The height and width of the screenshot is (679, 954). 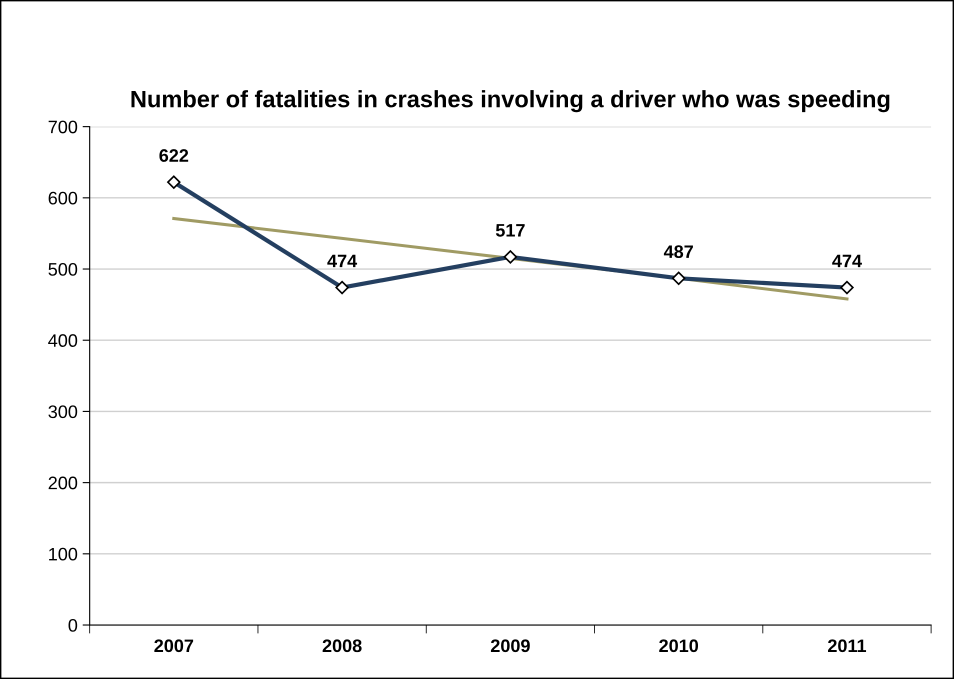 I want to click on chart-title: Number of fatalities in crashes involving a driver who was speeding, so click(x=510, y=101).